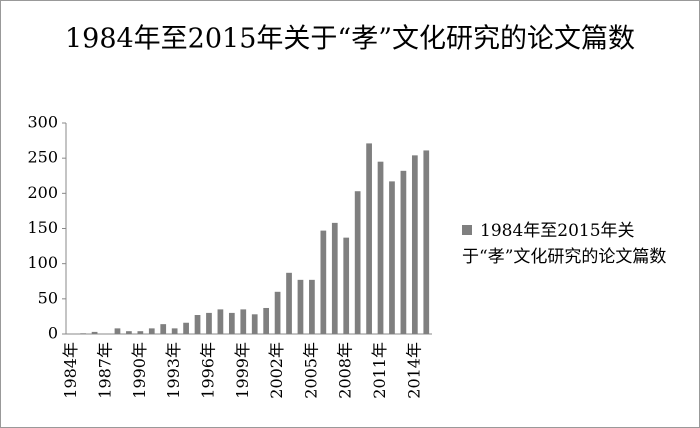 The height and width of the screenshot is (428, 700). What do you see at coordinates (310, 370) in the screenshot?
I see `x-tick-label: 2005年` at bounding box center [310, 370].